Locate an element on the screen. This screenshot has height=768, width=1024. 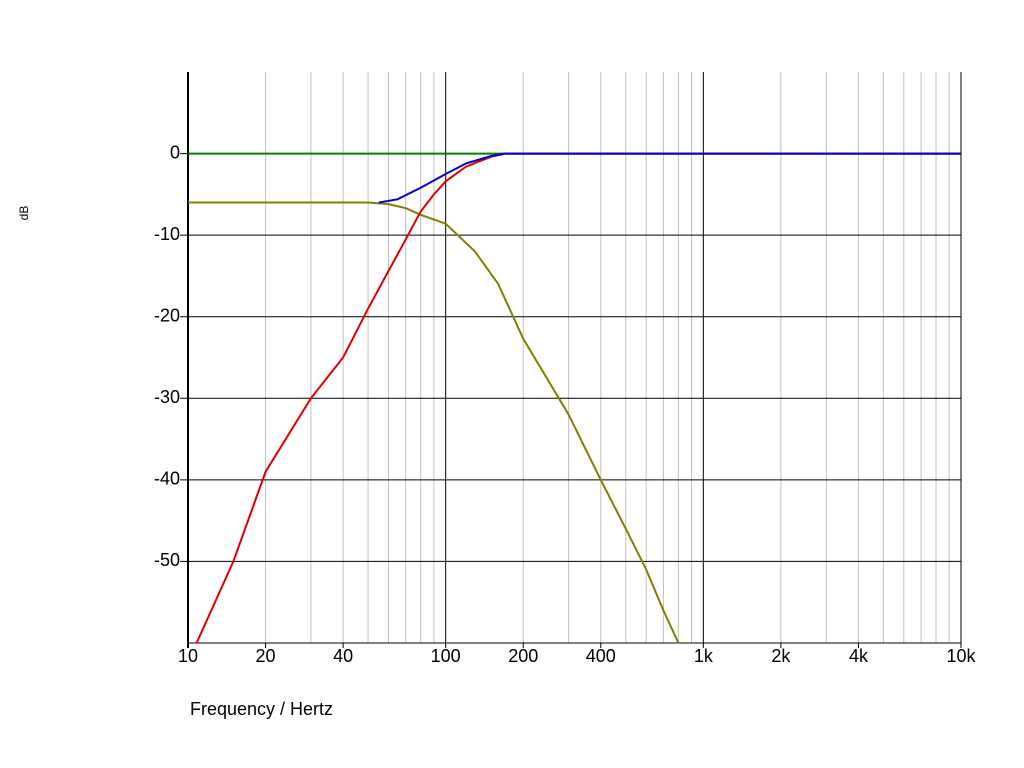
x-tick-label: 4k is located at coordinates (859, 656).